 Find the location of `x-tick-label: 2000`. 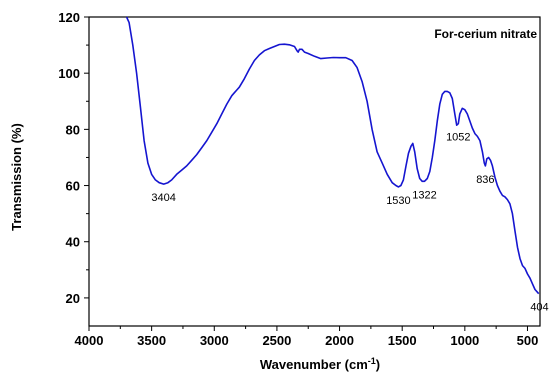

x-tick-label: 2000 is located at coordinates (339, 340).